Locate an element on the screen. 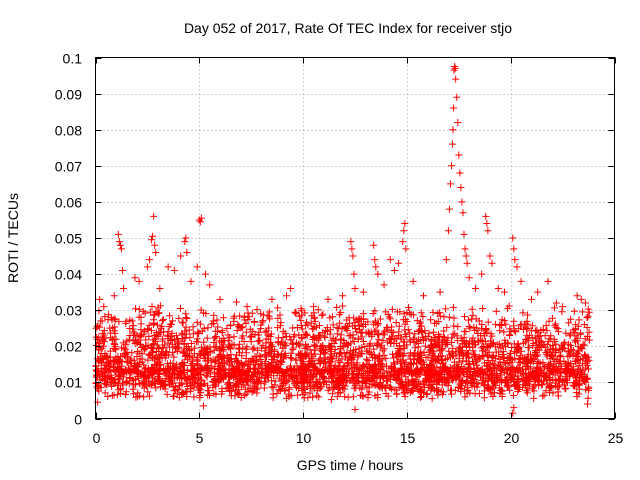  x-tick-label: 10 is located at coordinates (304, 438).